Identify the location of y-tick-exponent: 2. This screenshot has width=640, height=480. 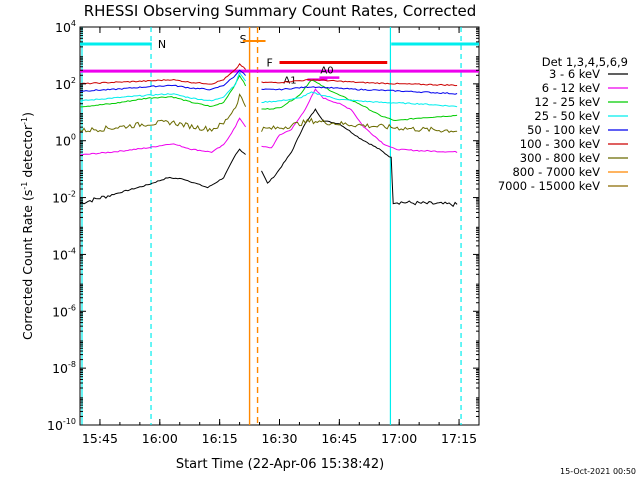
(73, 80).